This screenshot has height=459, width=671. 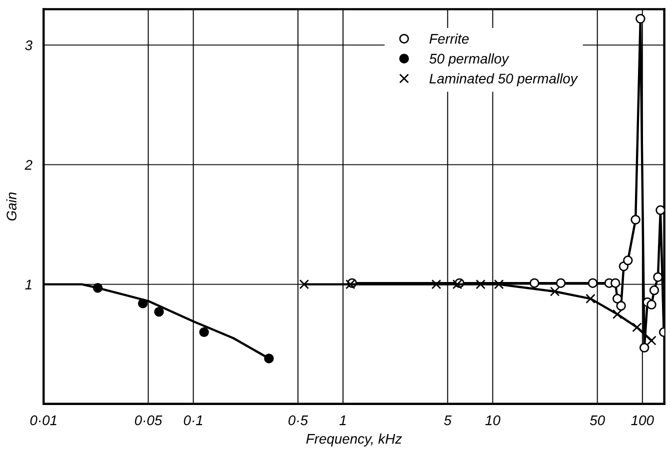 I want to click on y-tick-label: 3, so click(x=28, y=45).